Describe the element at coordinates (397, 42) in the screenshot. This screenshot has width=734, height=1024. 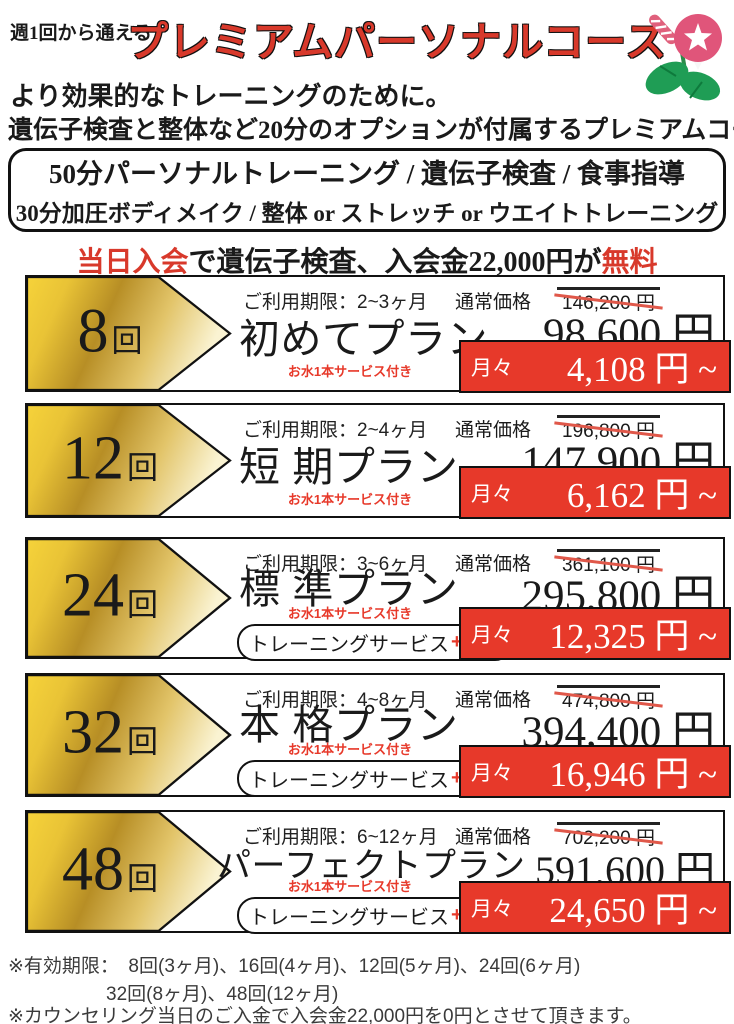
I see `page-title: プレミアムパーソナルコース` at that location.